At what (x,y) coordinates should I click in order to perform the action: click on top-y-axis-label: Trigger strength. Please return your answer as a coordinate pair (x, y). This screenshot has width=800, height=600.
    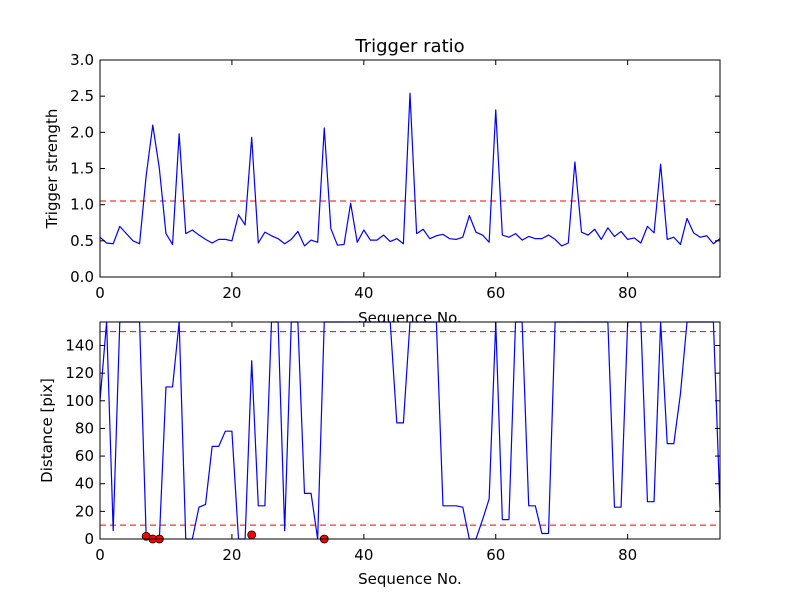
    Looking at the image, I should click on (52, 169).